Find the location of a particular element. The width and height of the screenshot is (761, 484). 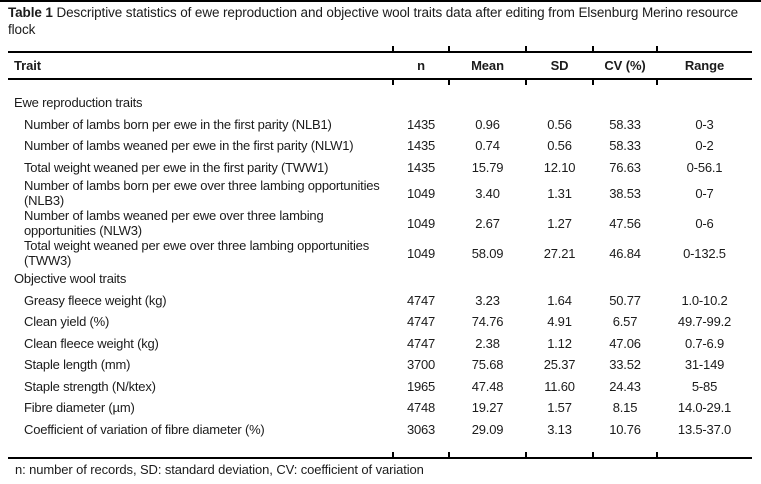

cv-cell: 38.53 is located at coordinates (625, 193).